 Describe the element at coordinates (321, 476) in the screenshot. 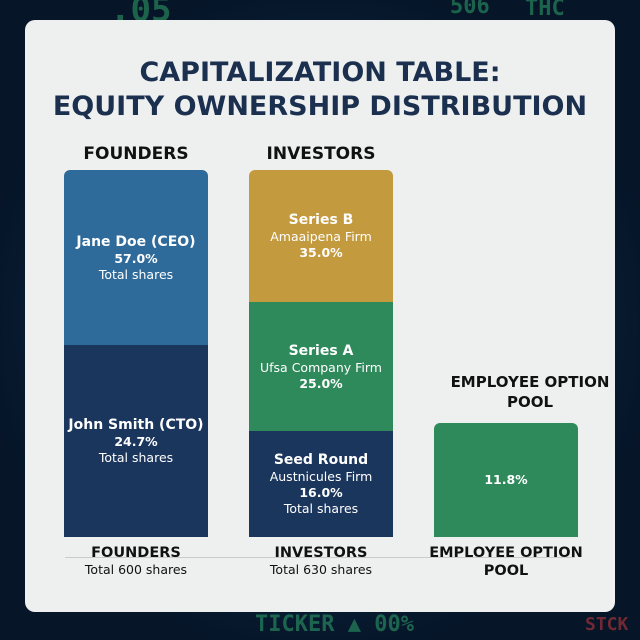

I see `segment-firm: Austnicules Firm` at that location.